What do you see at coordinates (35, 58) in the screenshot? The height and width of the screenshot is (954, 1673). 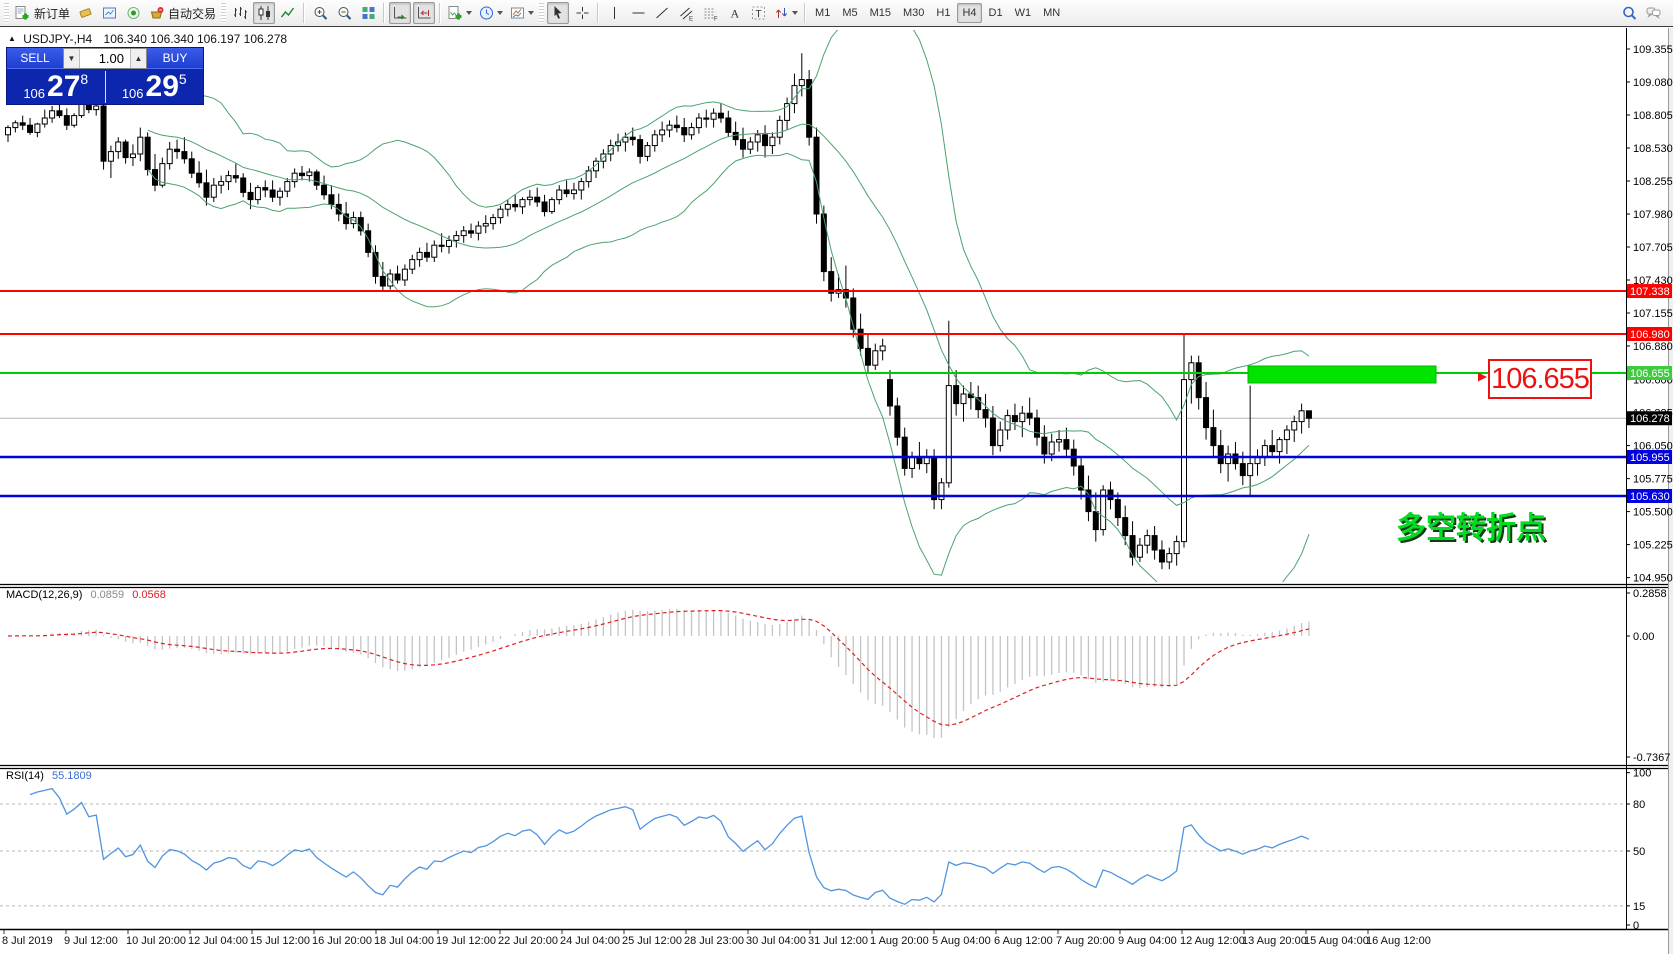 I see `sell-button: SELL` at bounding box center [35, 58].